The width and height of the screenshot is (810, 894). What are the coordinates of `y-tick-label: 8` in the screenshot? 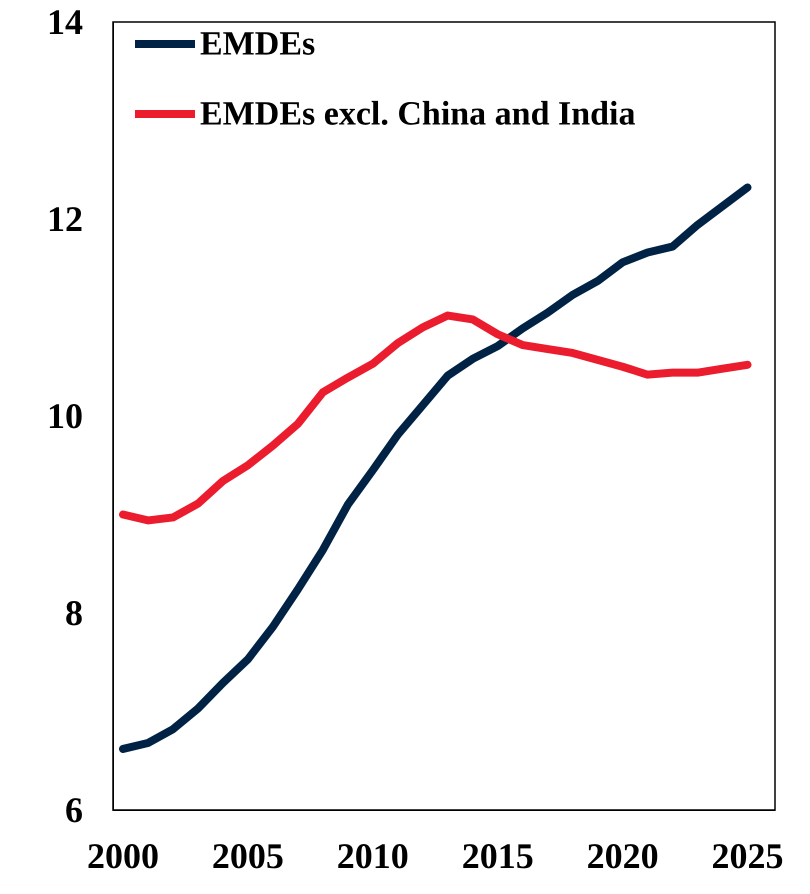 It's located at (74, 613).